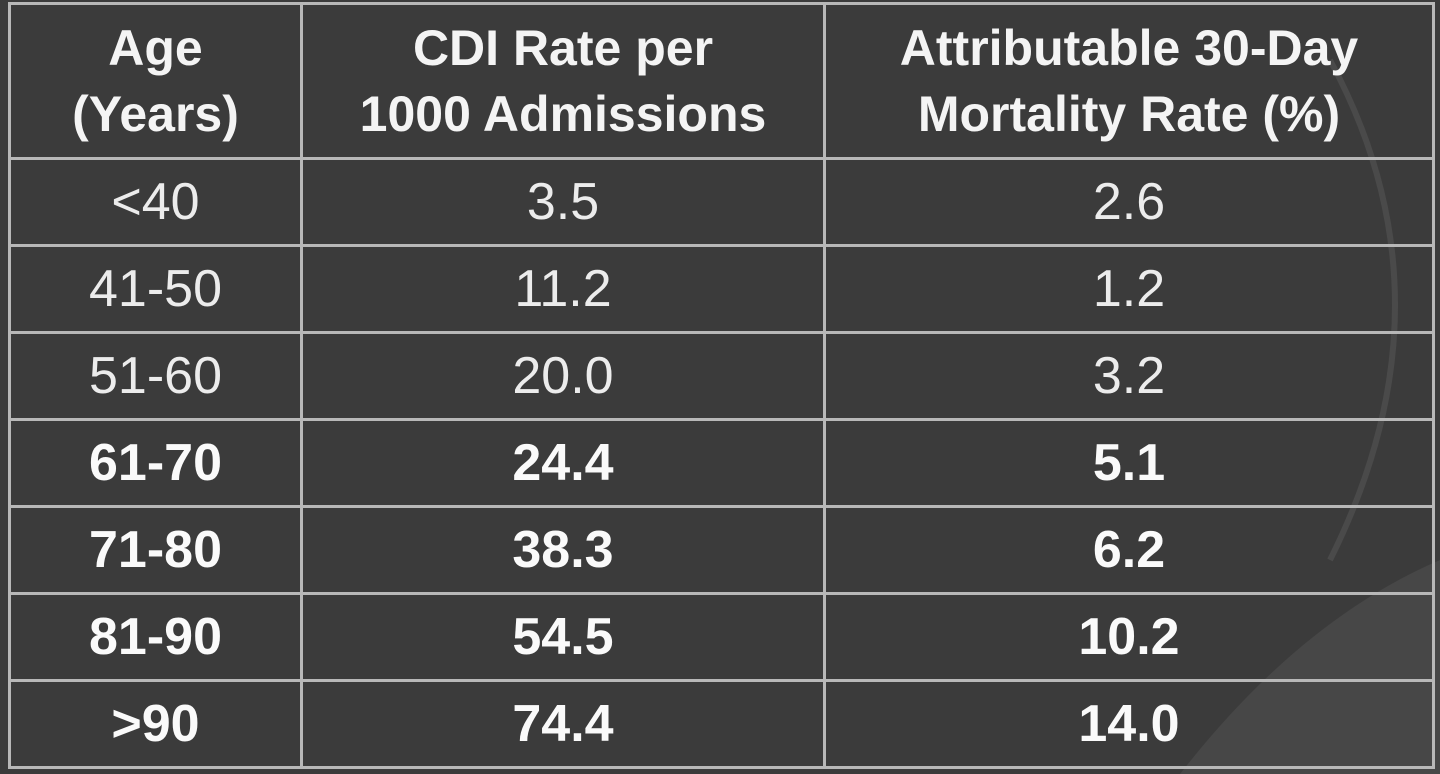 The image size is (1440, 774). Describe the element at coordinates (563, 48) in the screenshot. I see `header-text: CDI Rate per` at that location.